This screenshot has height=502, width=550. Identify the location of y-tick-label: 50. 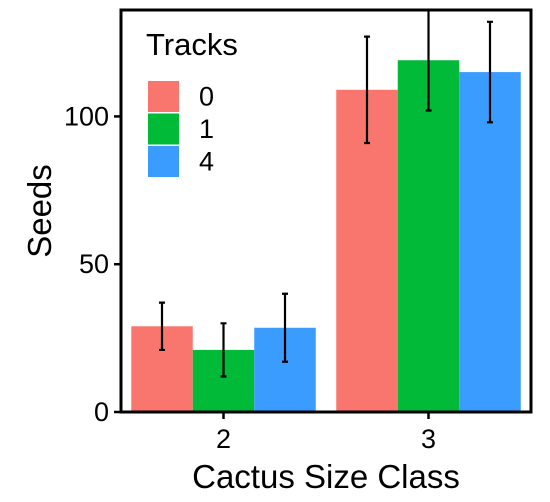
(94, 264).